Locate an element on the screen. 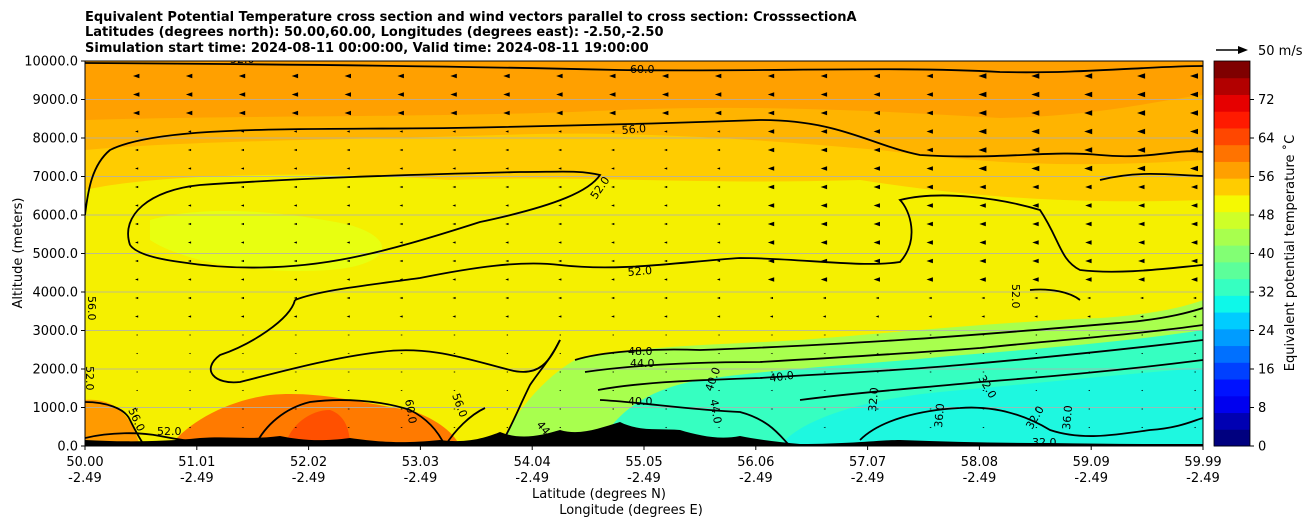 The height and width of the screenshot is (526, 1308). contour-60-top is located at coordinates (644, 68).